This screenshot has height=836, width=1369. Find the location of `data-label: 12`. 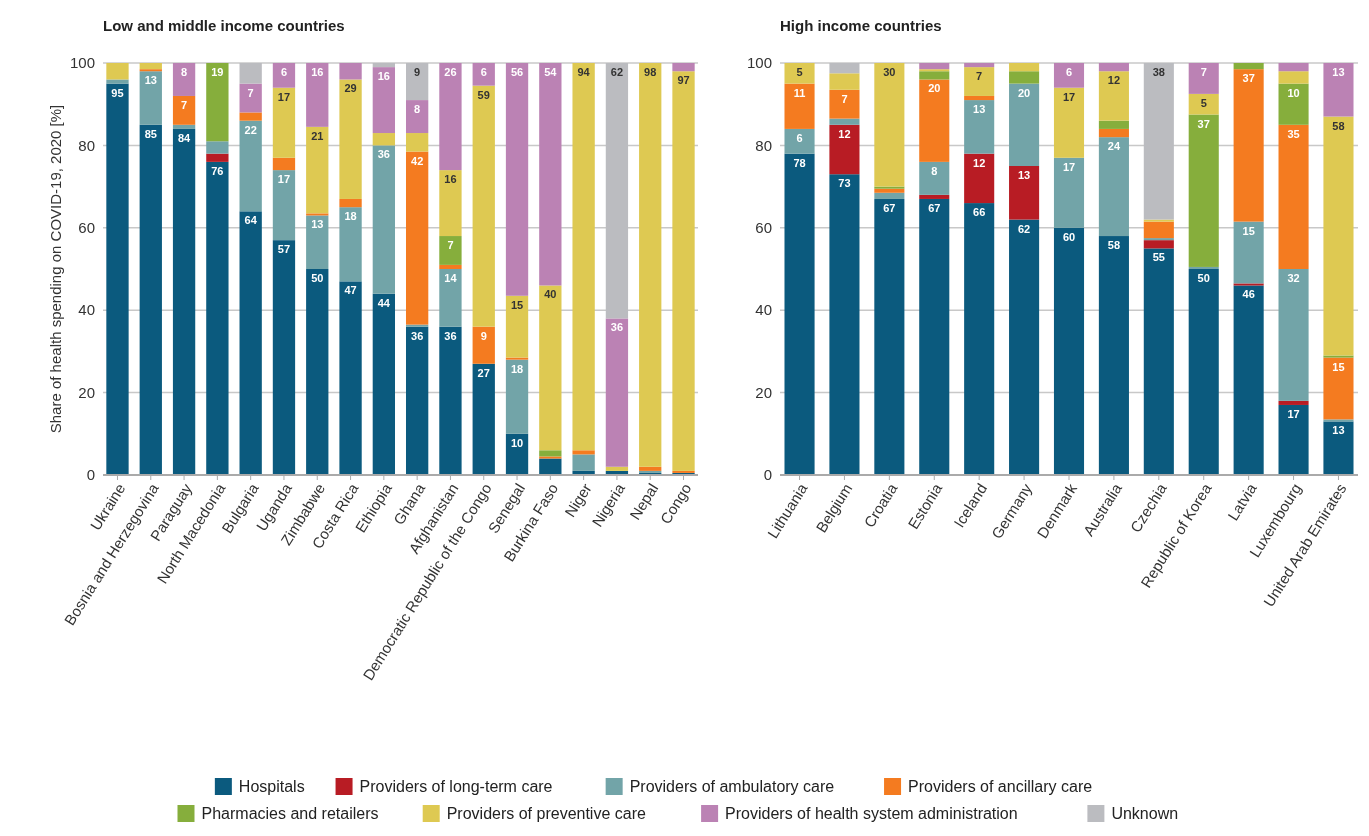

data-label: 12 is located at coordinates (1114, 80).